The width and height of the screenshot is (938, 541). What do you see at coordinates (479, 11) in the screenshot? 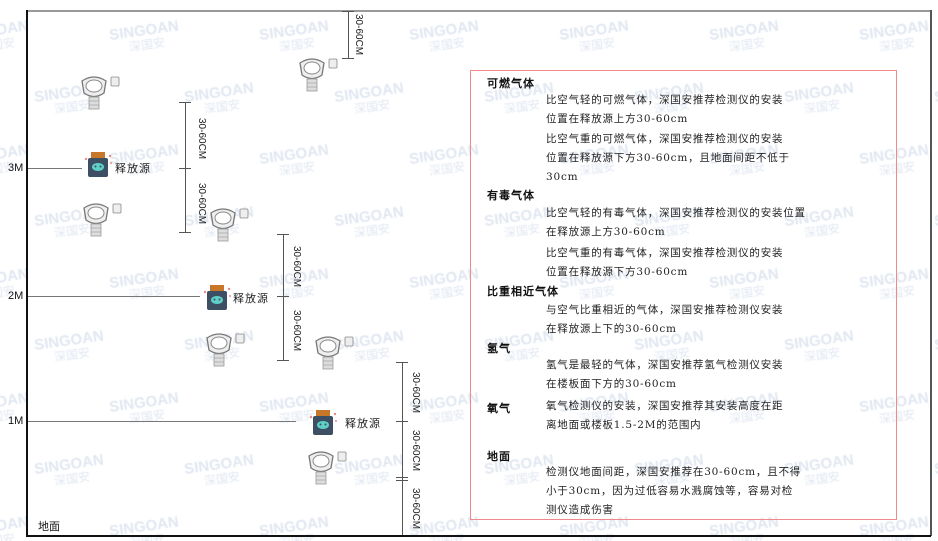
I see `frame-top-line` at bounding box center [479, 11].